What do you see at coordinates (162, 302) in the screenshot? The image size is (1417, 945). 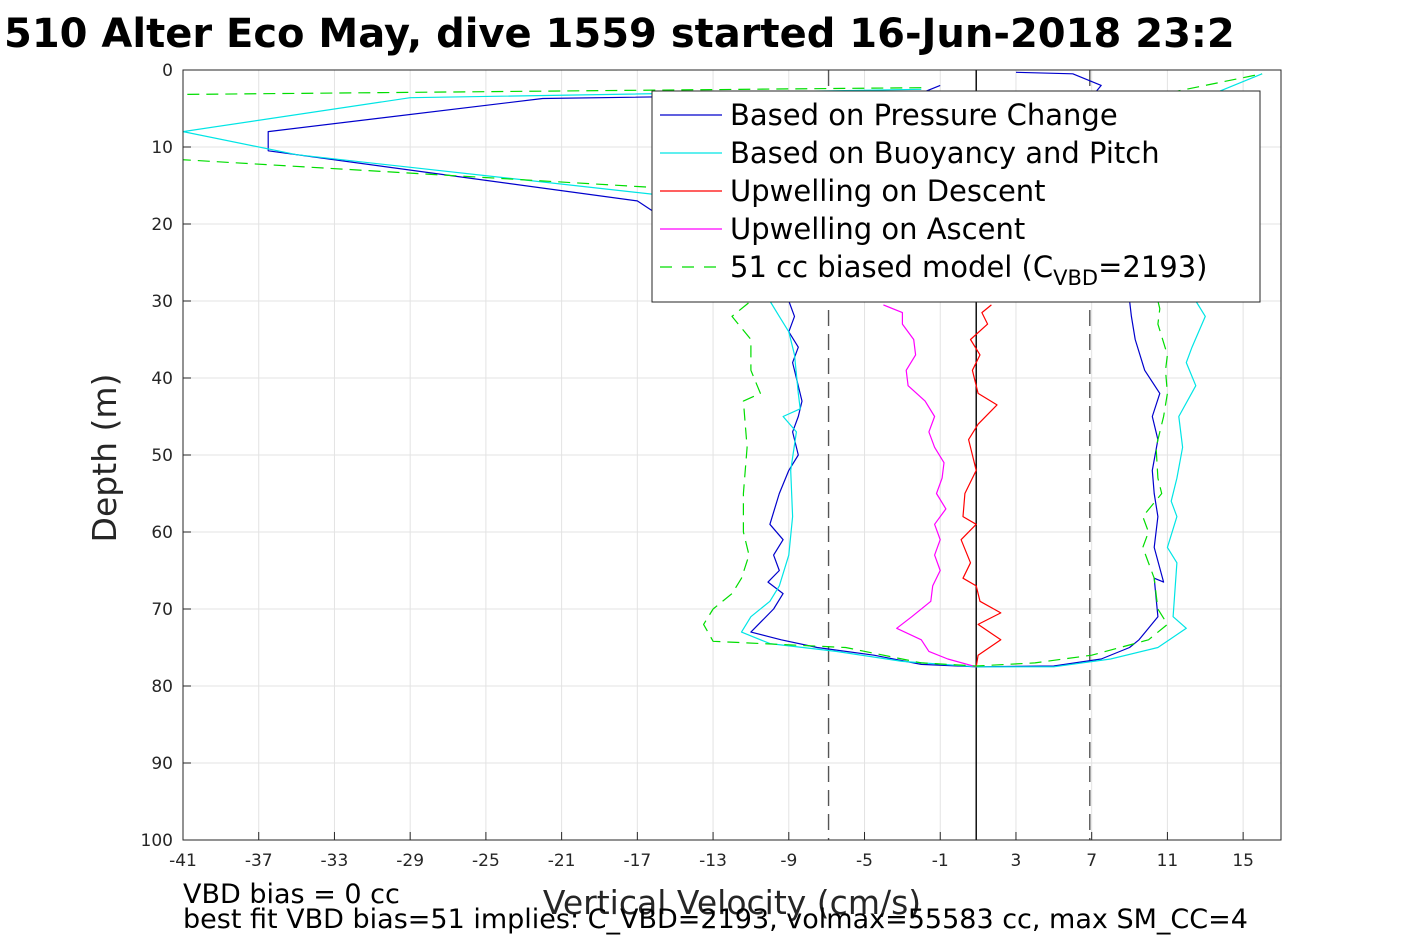 I see `y-tick-label: 30` at bounding box center [162, 302].